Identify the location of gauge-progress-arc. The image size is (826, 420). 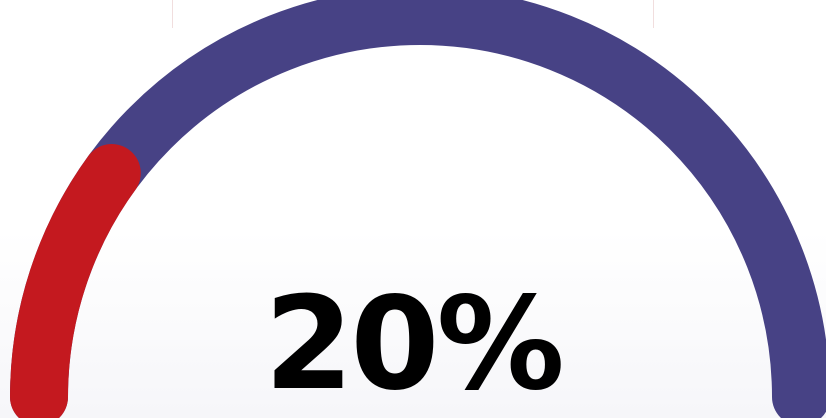
(75, 281).